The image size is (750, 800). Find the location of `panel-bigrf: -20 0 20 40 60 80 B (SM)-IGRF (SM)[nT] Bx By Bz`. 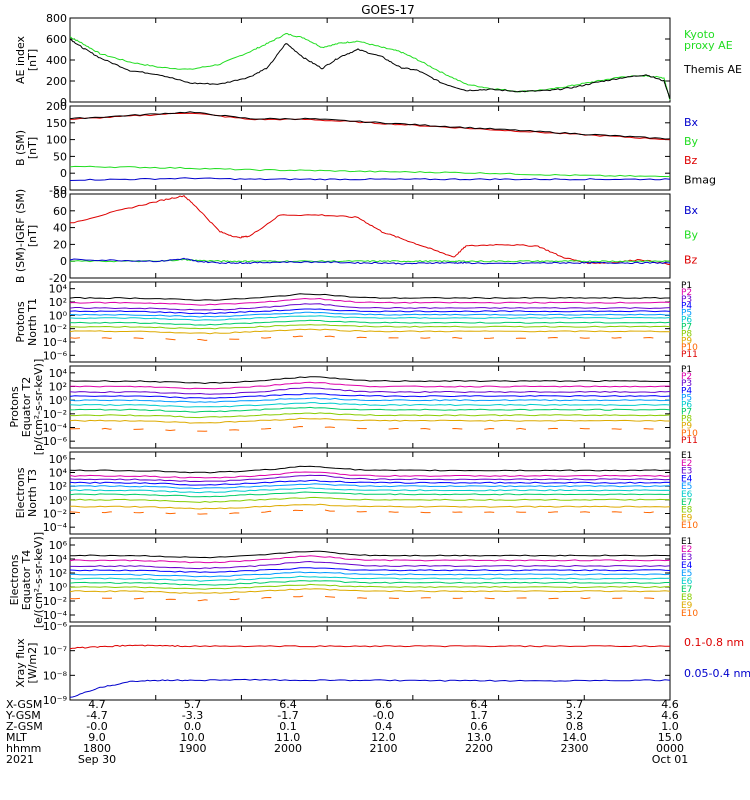

panel-bigrf: -20 0 20 40 60 80 B (SM)-IGRF (SM)[nT] Bx By Bz is located at coordinates (356, 236).